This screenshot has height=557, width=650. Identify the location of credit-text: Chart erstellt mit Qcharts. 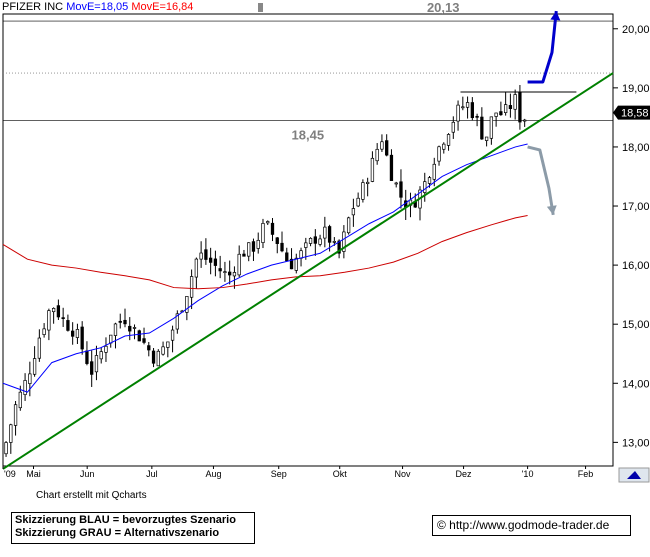
(91, 495).